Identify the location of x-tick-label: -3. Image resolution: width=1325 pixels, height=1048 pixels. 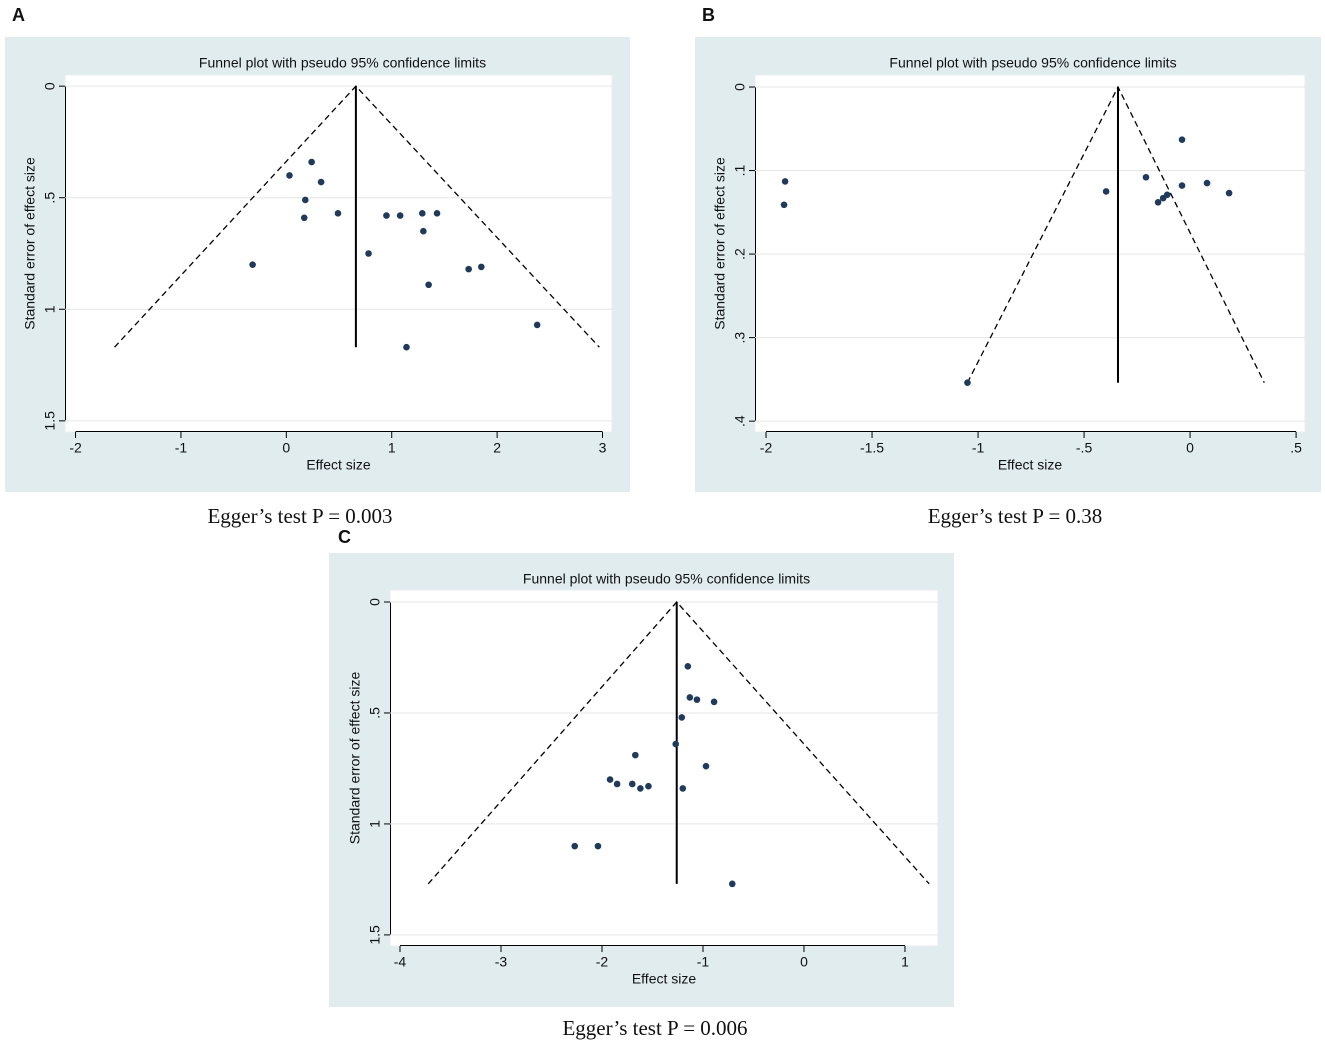
(501, 962).